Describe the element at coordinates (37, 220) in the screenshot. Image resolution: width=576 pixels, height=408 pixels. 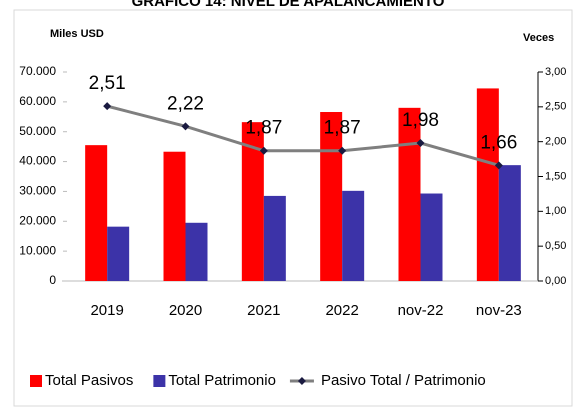
I see `y-tick-label: 20.000` at that location.